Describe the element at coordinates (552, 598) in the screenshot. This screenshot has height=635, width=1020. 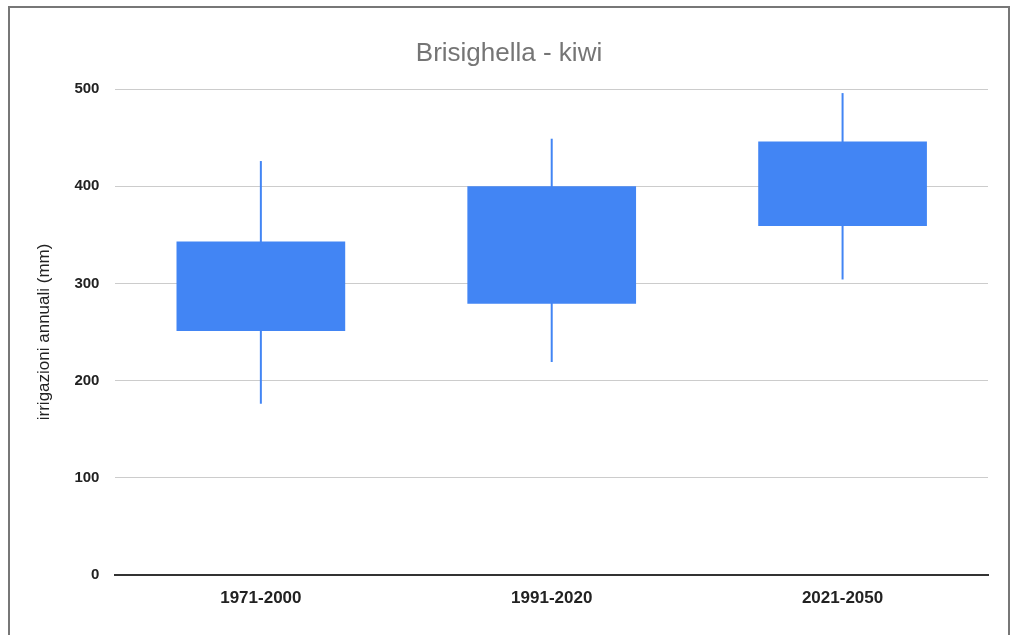
I see `x-tick-label: 1991-2020` at that location.